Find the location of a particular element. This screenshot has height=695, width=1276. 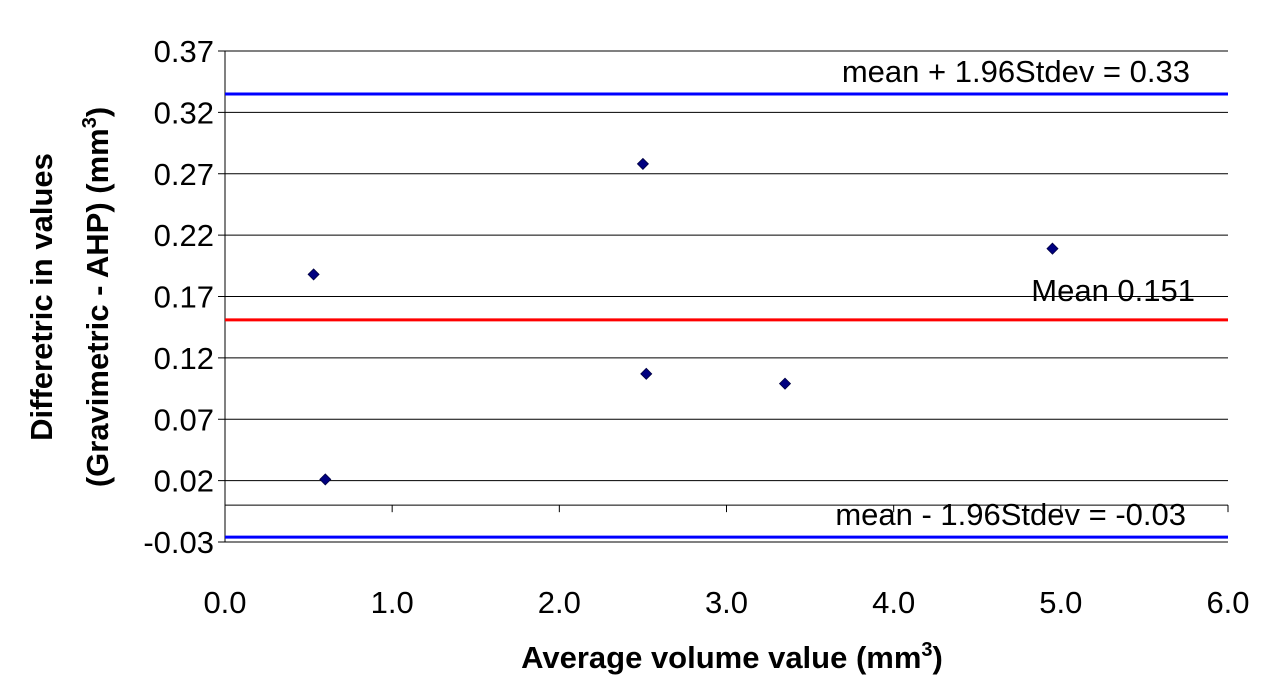

y-axis-title-line-2: (Gravimetric - AHP) (mm3) is located at coordinates (97, 297).